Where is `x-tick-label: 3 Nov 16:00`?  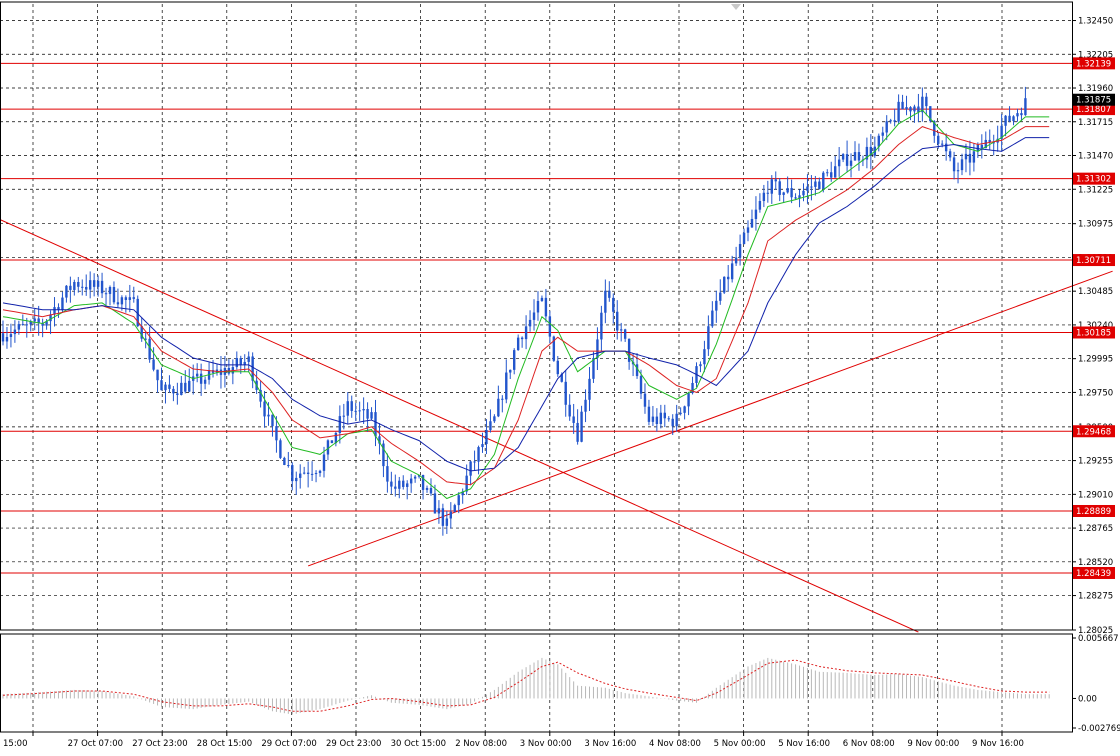
x-tick-label: 3 Nov 16:00 is located at coordinates (610, 744).